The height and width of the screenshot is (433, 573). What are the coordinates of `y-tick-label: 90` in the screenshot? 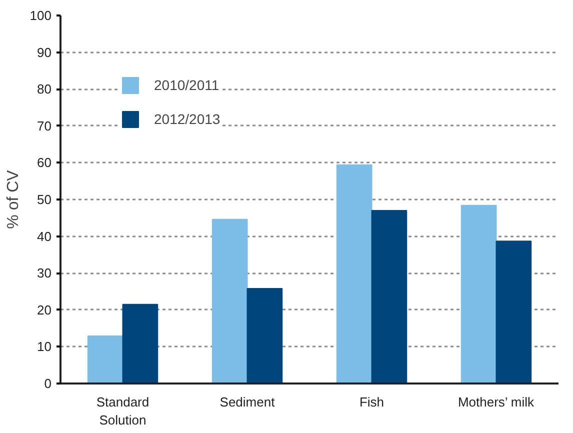 It's located at (44, 52).